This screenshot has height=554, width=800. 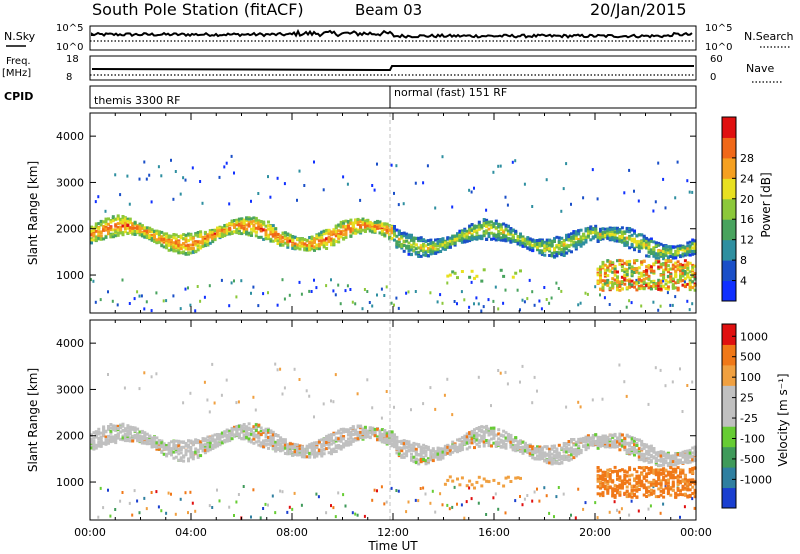 What do you see at coordinates (747, 199) in the screenshot?
I see `colorbar-tick-label: 20` at bounding box center [747, 199].